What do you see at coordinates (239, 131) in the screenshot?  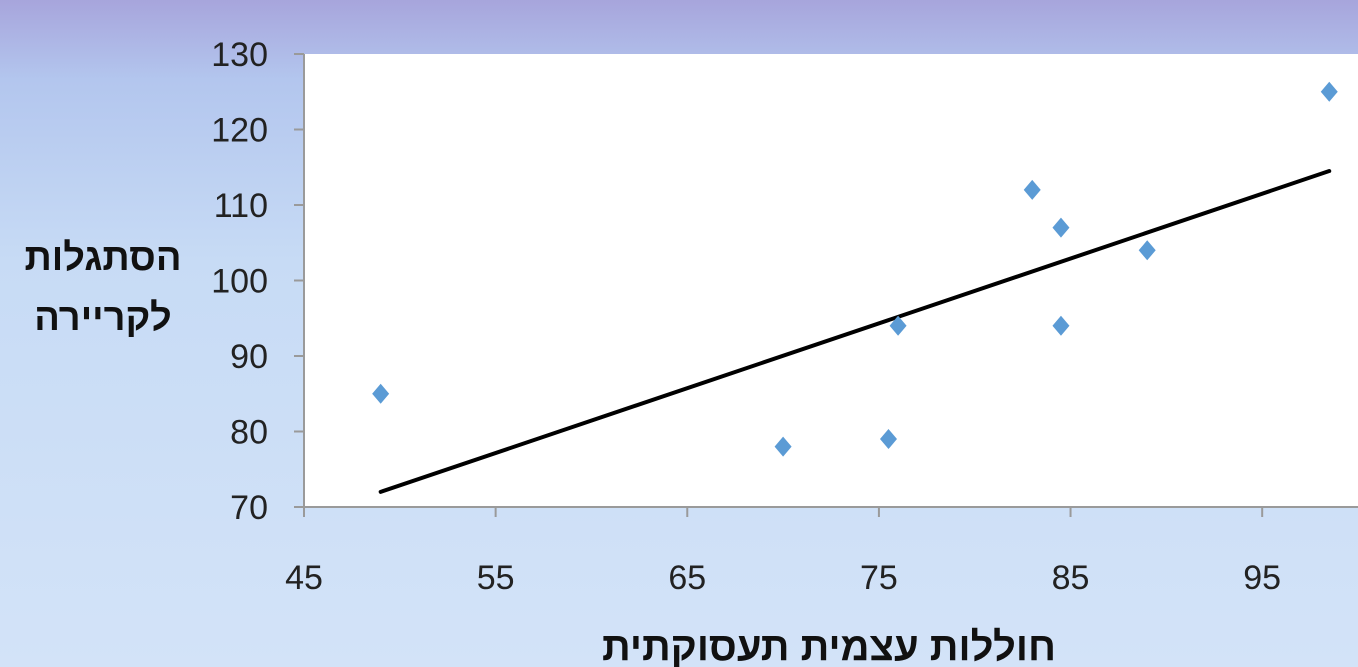 I see `y-tick-label: 120` at bounding box center [239, 131].